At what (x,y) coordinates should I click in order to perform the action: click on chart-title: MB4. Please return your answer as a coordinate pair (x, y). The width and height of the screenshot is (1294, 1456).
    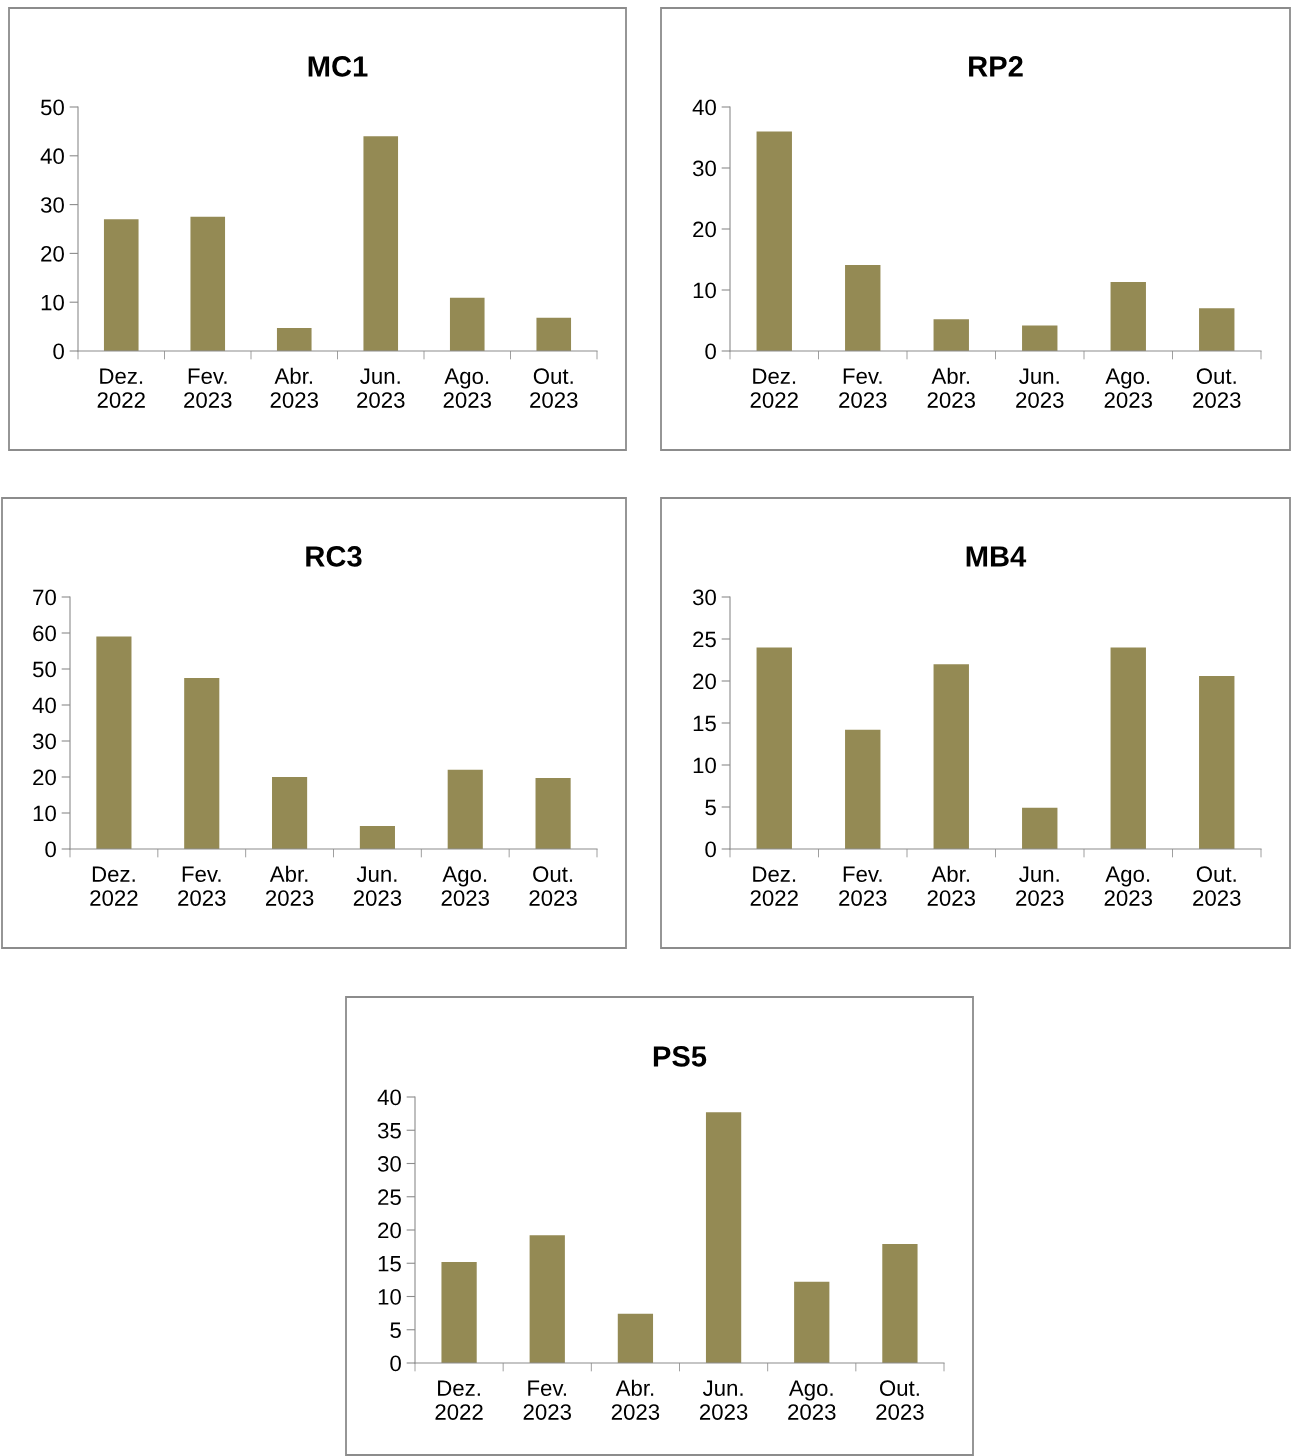
    Looking at the image, I should click on (996, 556).